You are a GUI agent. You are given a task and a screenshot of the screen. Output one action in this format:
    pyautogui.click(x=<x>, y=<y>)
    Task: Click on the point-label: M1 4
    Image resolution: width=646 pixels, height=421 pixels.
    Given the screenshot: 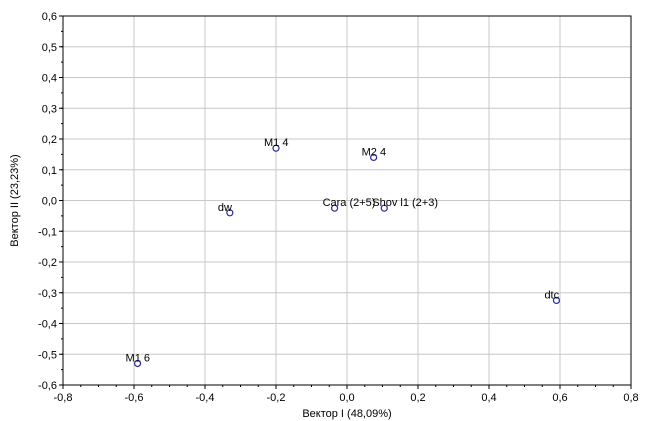 What is the action you would take?
    pyautogui.click(x=276, y=143)
    